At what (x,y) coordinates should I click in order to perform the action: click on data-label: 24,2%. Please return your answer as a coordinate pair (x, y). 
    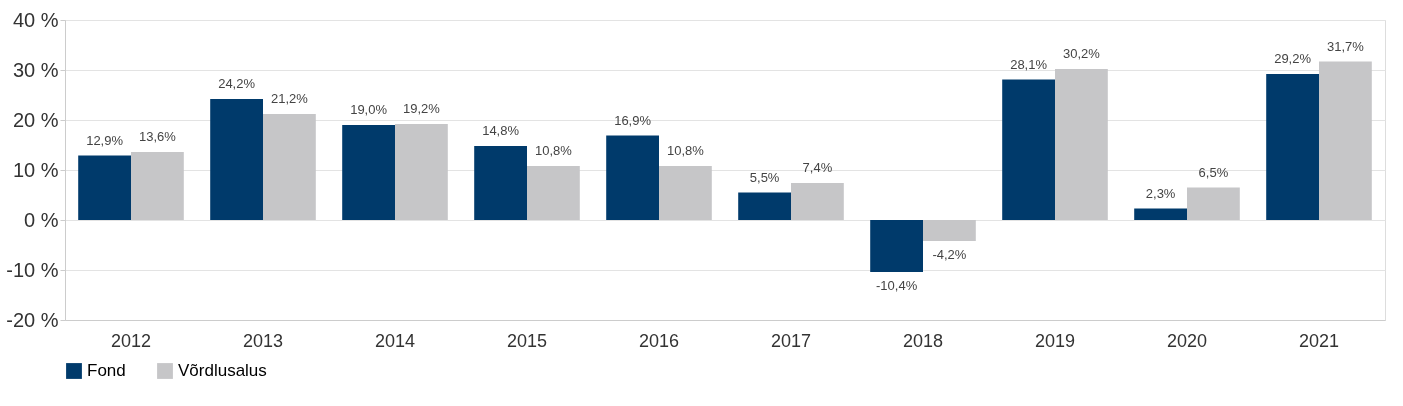
    Looking at the image, I should click on (237, 83).